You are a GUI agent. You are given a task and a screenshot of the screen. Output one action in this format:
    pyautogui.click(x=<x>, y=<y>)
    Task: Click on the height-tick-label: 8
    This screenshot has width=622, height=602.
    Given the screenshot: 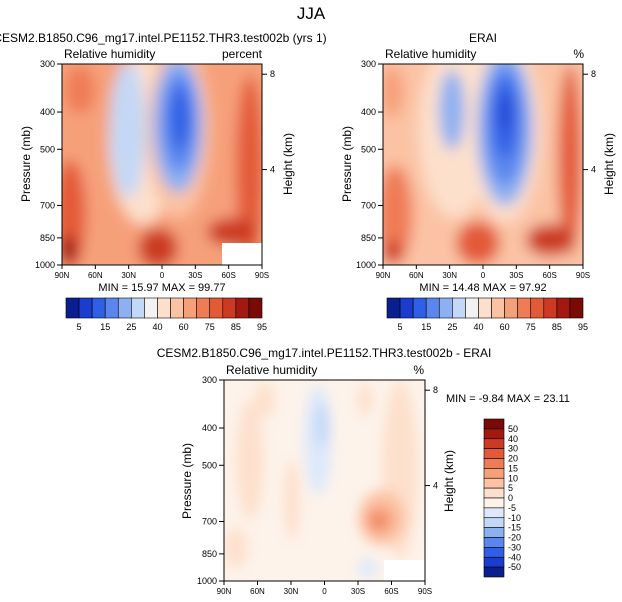 What is the action you would take?
    pyautogui.click(x=593, y=74)
    